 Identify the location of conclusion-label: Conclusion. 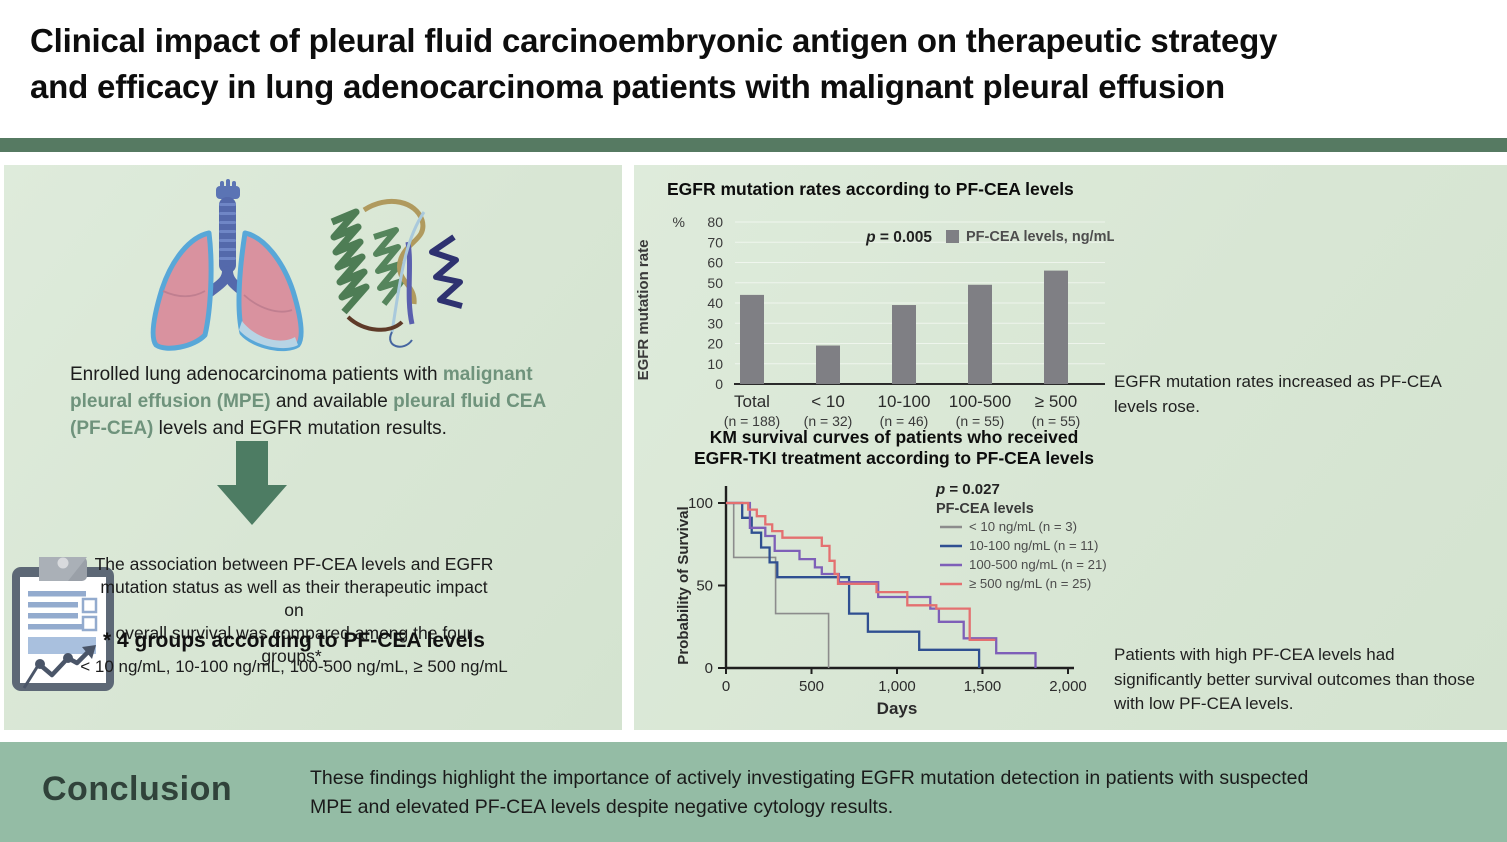
(137, 789).